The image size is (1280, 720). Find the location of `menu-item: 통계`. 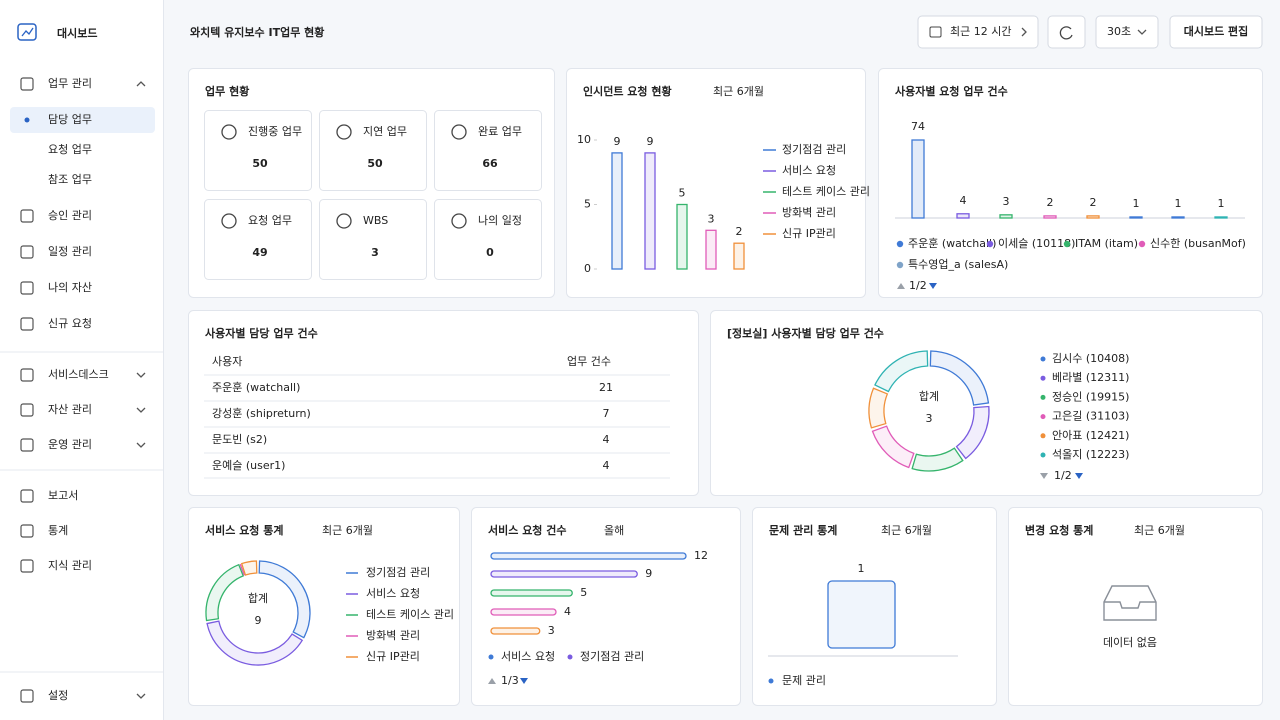

menu-item: 통계 is located at coordinates (58, 530).